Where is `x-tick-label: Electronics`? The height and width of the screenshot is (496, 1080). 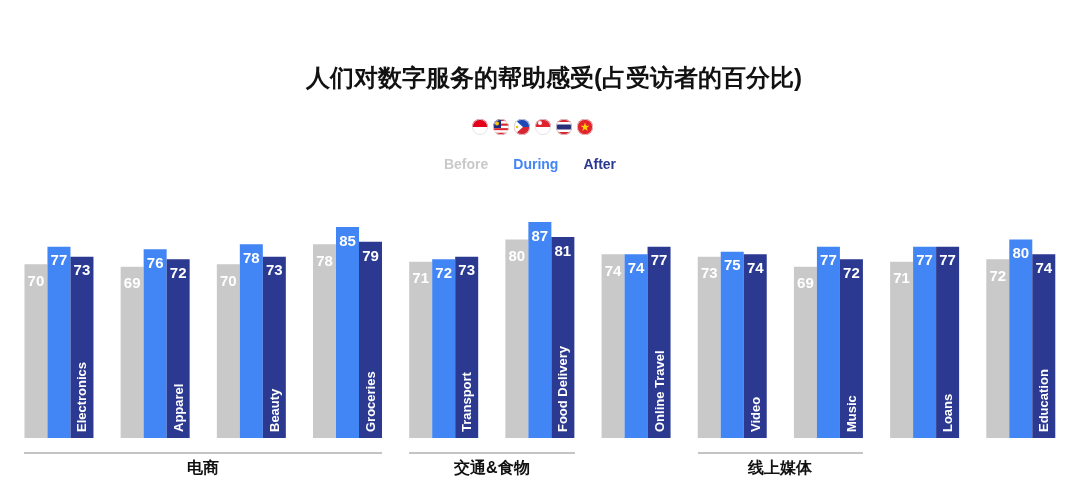 x-tick-label: Electronics is located at coordinates (82, 396).